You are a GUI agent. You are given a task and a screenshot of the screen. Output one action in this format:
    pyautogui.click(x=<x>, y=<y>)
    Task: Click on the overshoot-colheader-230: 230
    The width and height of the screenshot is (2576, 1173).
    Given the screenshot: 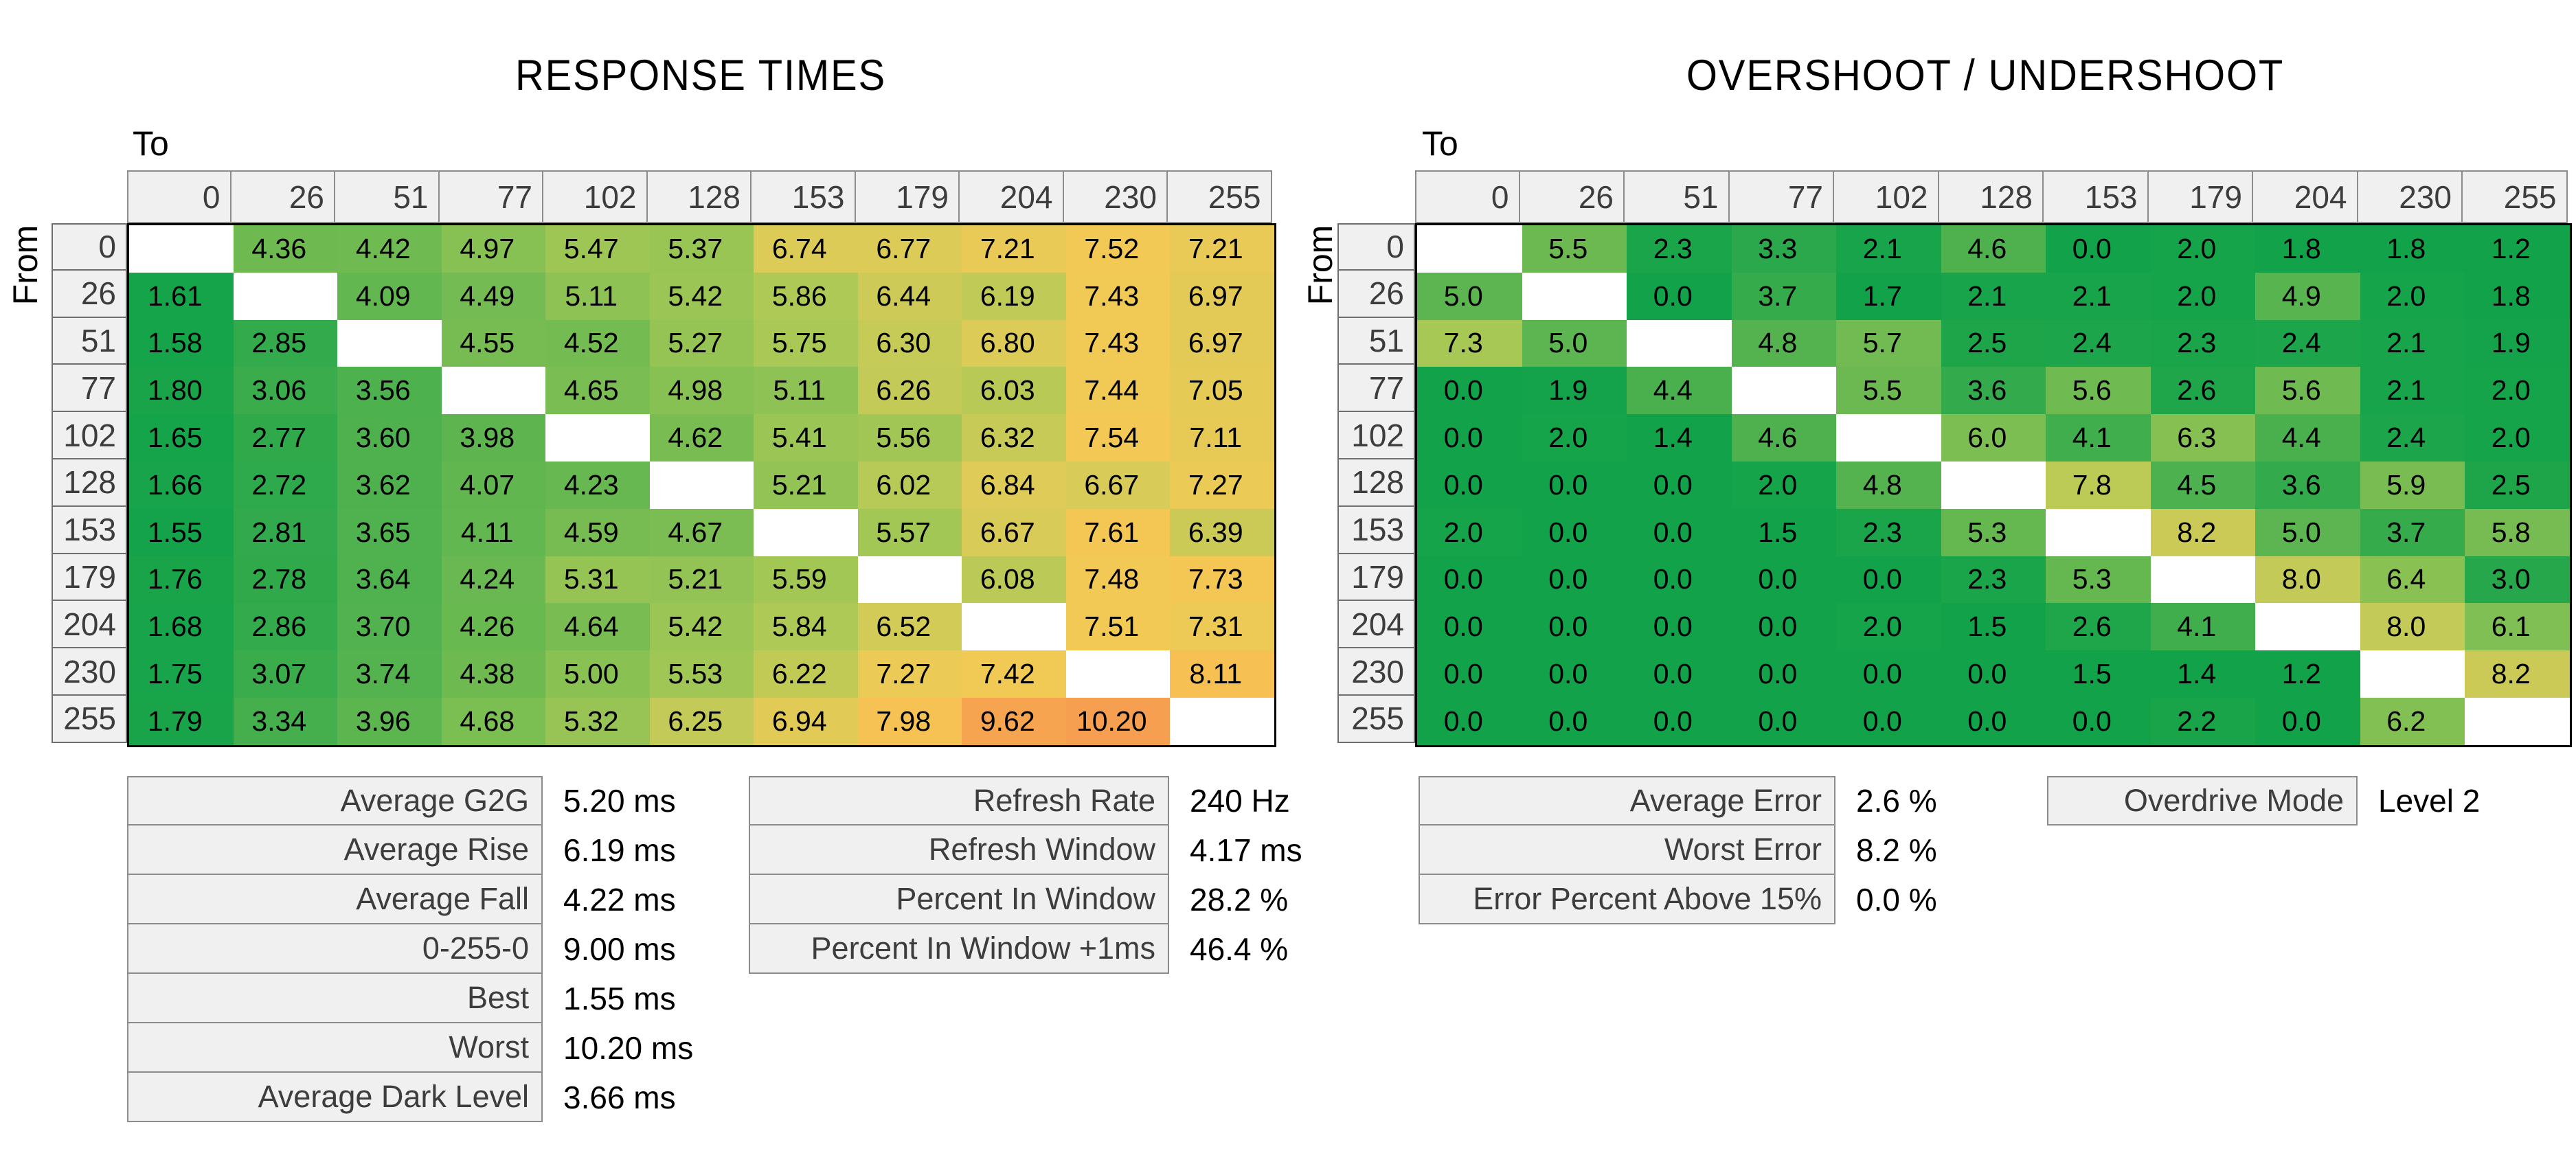 What is the action you would take?
    pyautogui.click(x=2410, y=196)
    